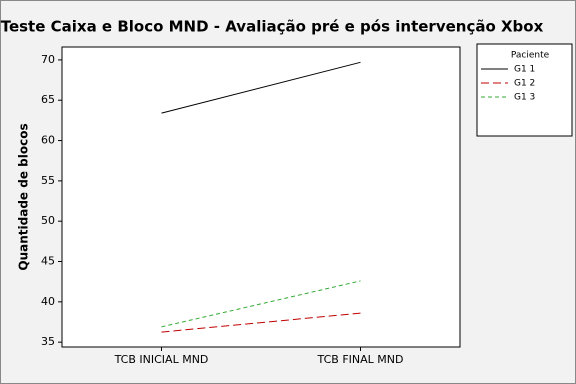 Image resolution: width=576 pixels, height=384 pixels. What do you see at coordinates (48, 99) in the screenshot?
I see `y-tick-label: 65` at bounding box center [48, 99].